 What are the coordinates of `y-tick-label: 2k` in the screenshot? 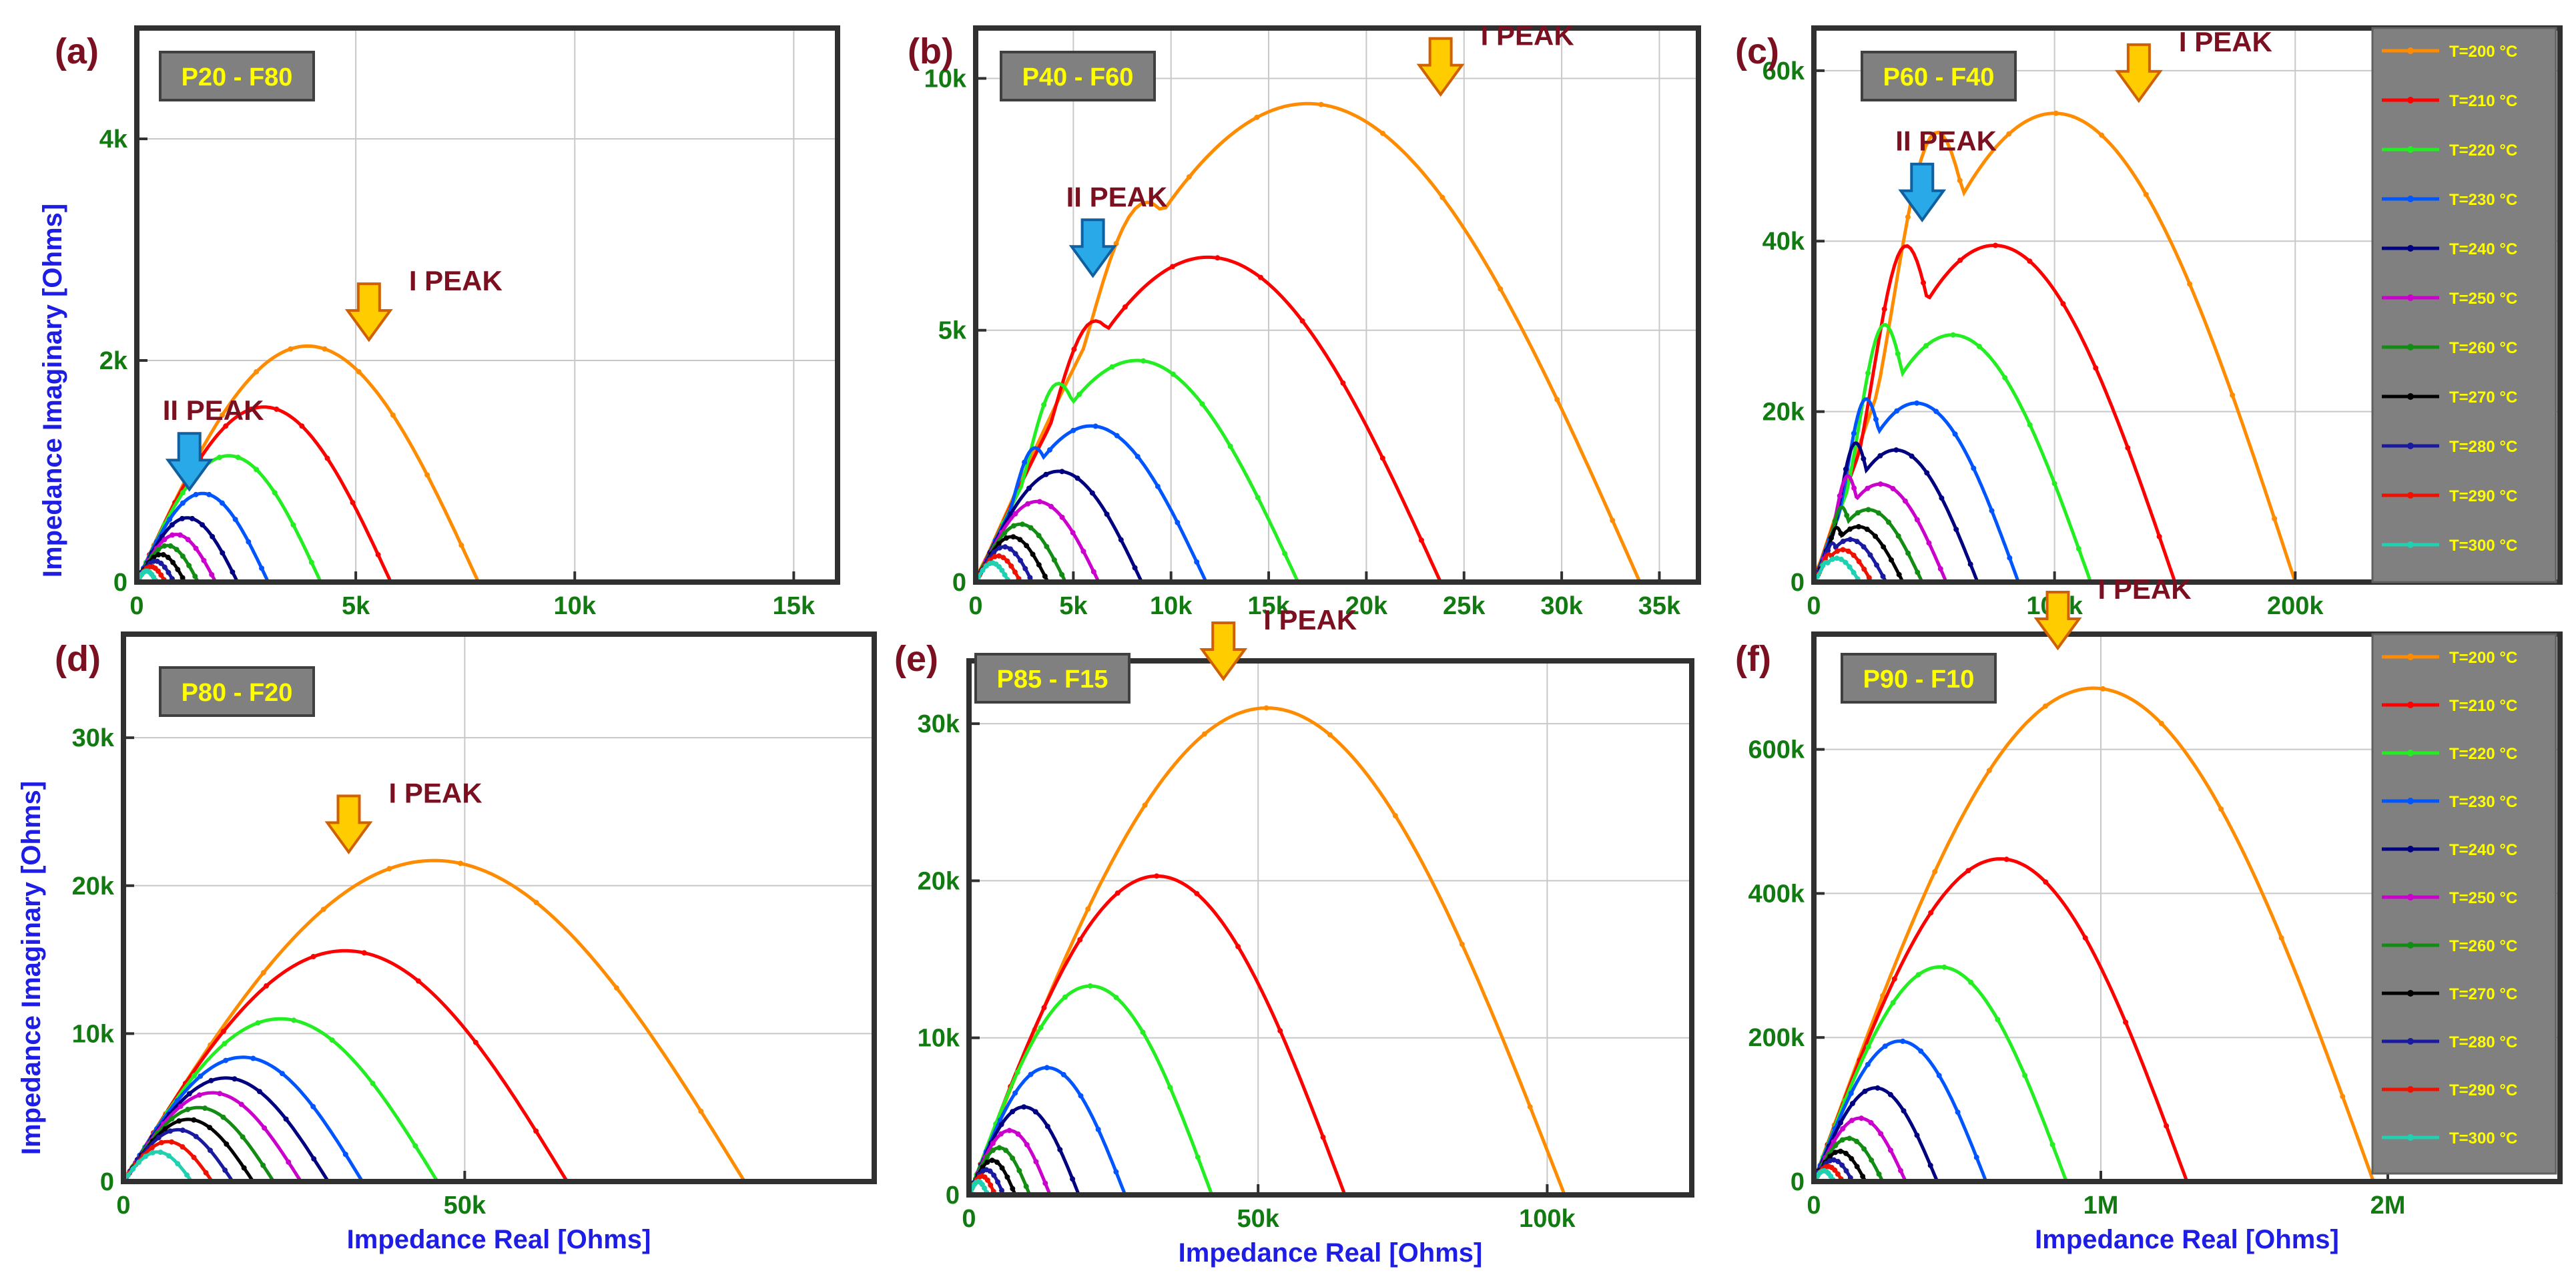 It's located at (113, 361).